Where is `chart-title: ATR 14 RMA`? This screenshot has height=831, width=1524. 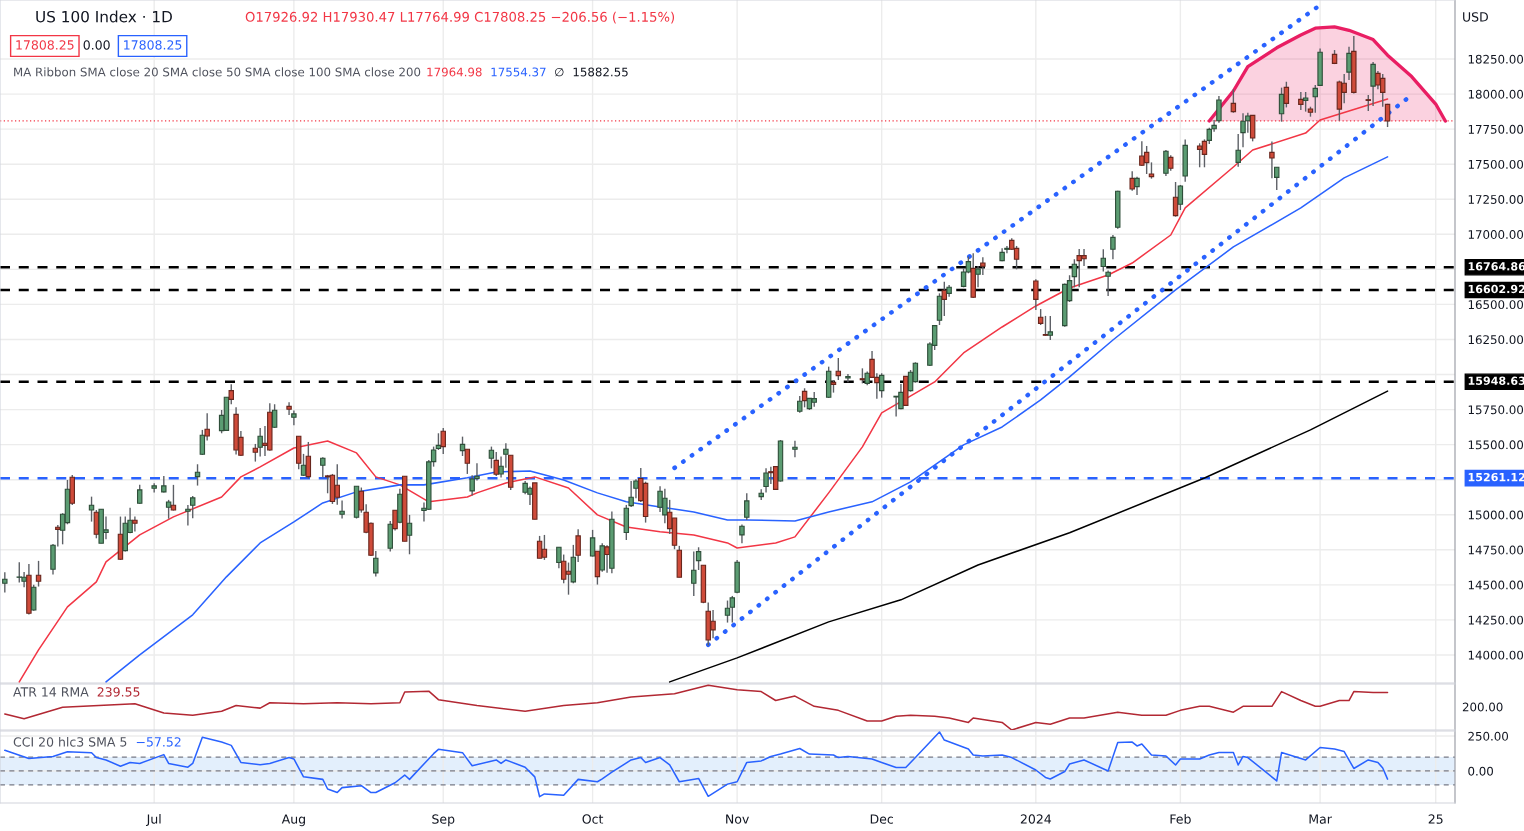 chart-title: ATR 14 RMA is located at coordinates (51, 692).